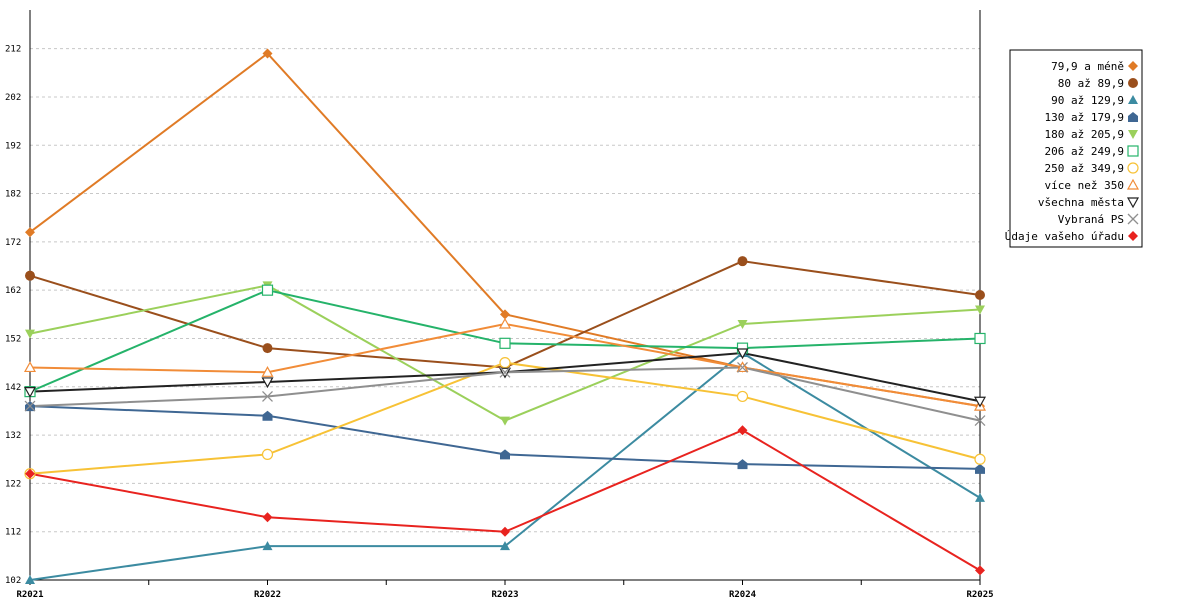 Image resolution: width=1200 pixels, height=604 pixels. What do you see at coordinates (1091, 83) in the screenshot?
I see `legend-label: 80 až 89,9` at bounding box center [1091, 83].